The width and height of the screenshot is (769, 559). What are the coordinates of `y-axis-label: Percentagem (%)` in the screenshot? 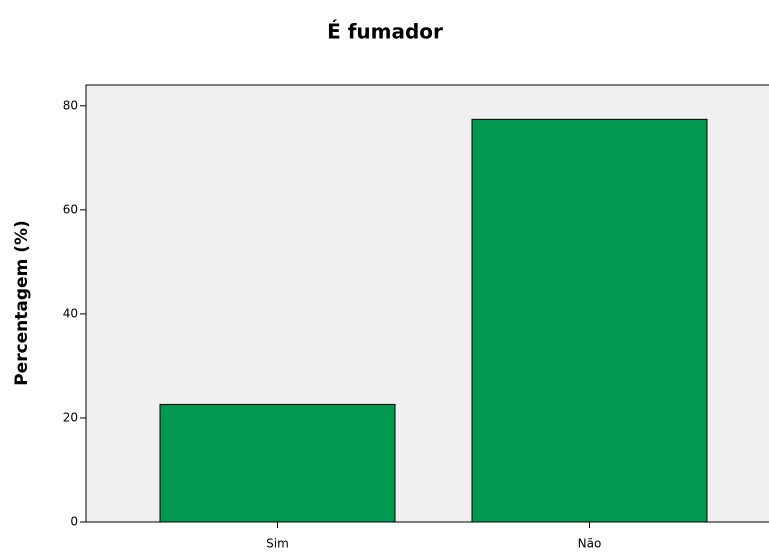 It's located at (22, 303).